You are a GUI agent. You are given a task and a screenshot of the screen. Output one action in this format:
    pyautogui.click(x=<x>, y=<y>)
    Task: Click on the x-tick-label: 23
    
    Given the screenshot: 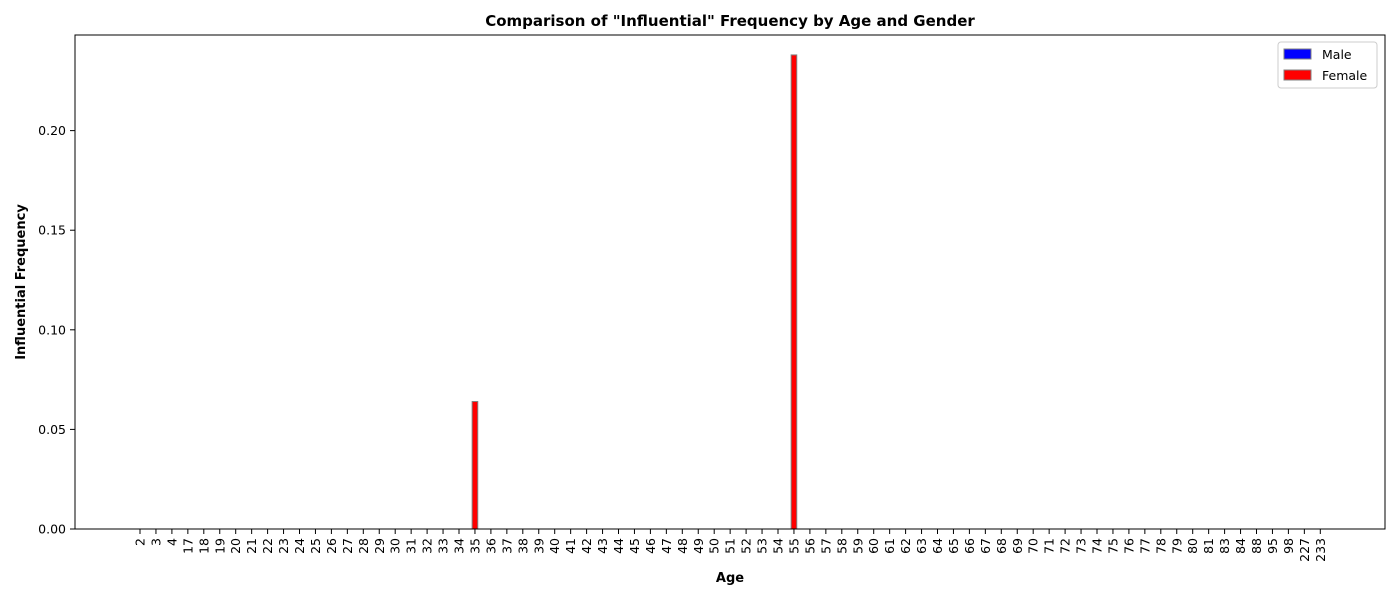 What is the action you would take?
    pyautogui.click(x=283, y=546)
    